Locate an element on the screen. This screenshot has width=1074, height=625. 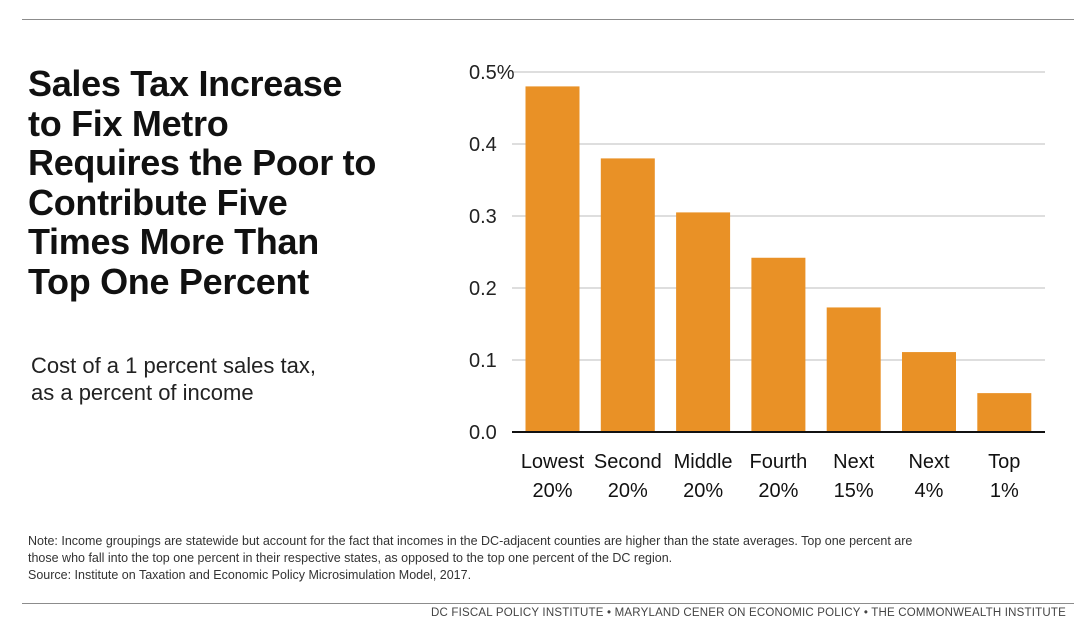
x-category-label: Middle is located at coordinates (703, 462).